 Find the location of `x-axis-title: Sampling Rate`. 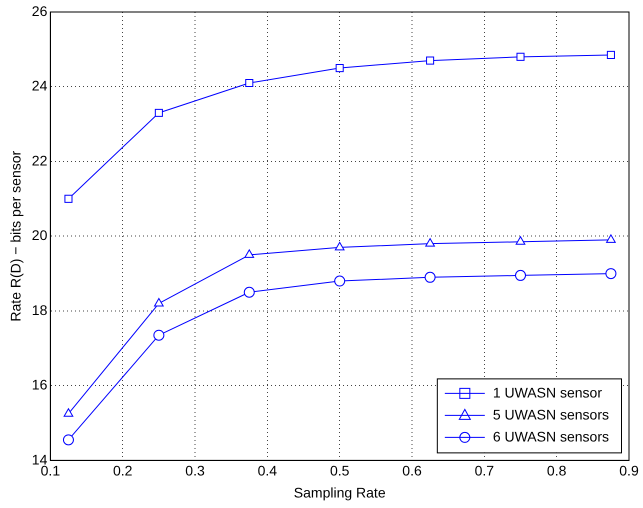

x-axis-title: Sampling Rate is located at coordinates (340, 492).